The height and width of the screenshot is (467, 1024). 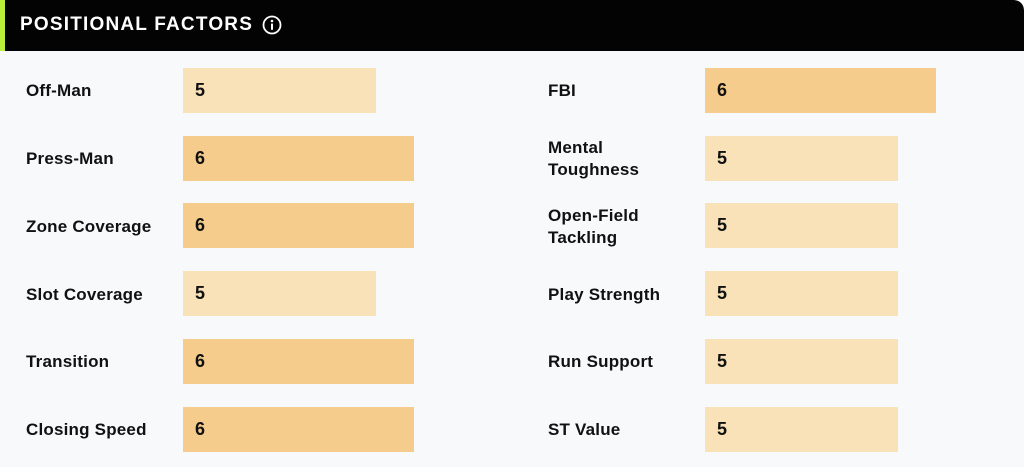 What do you see at coordinates (68, 361) in the screenshot?
I see `left-factor-label: Transition` at bounding box center [68, 361].